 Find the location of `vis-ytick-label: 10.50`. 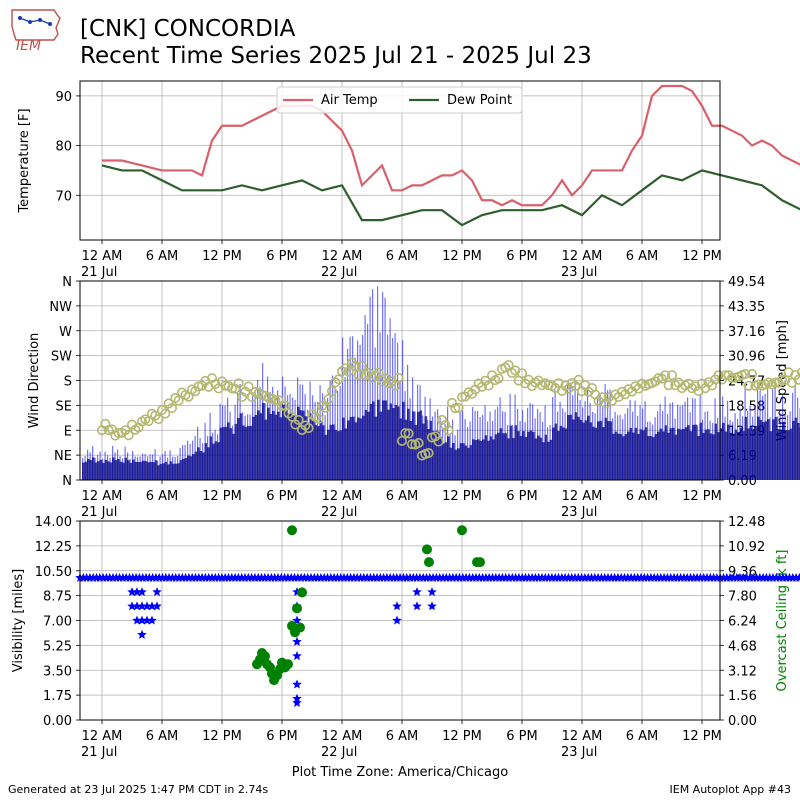

vis-ytick-label: 10.50 is located at coordinates (53, 572).